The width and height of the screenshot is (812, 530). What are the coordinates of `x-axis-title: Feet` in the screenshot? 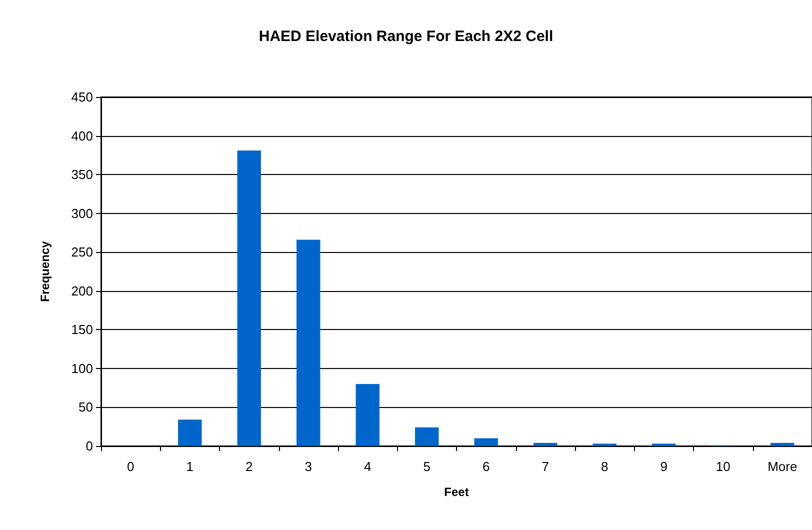 It's located at (456, 492).